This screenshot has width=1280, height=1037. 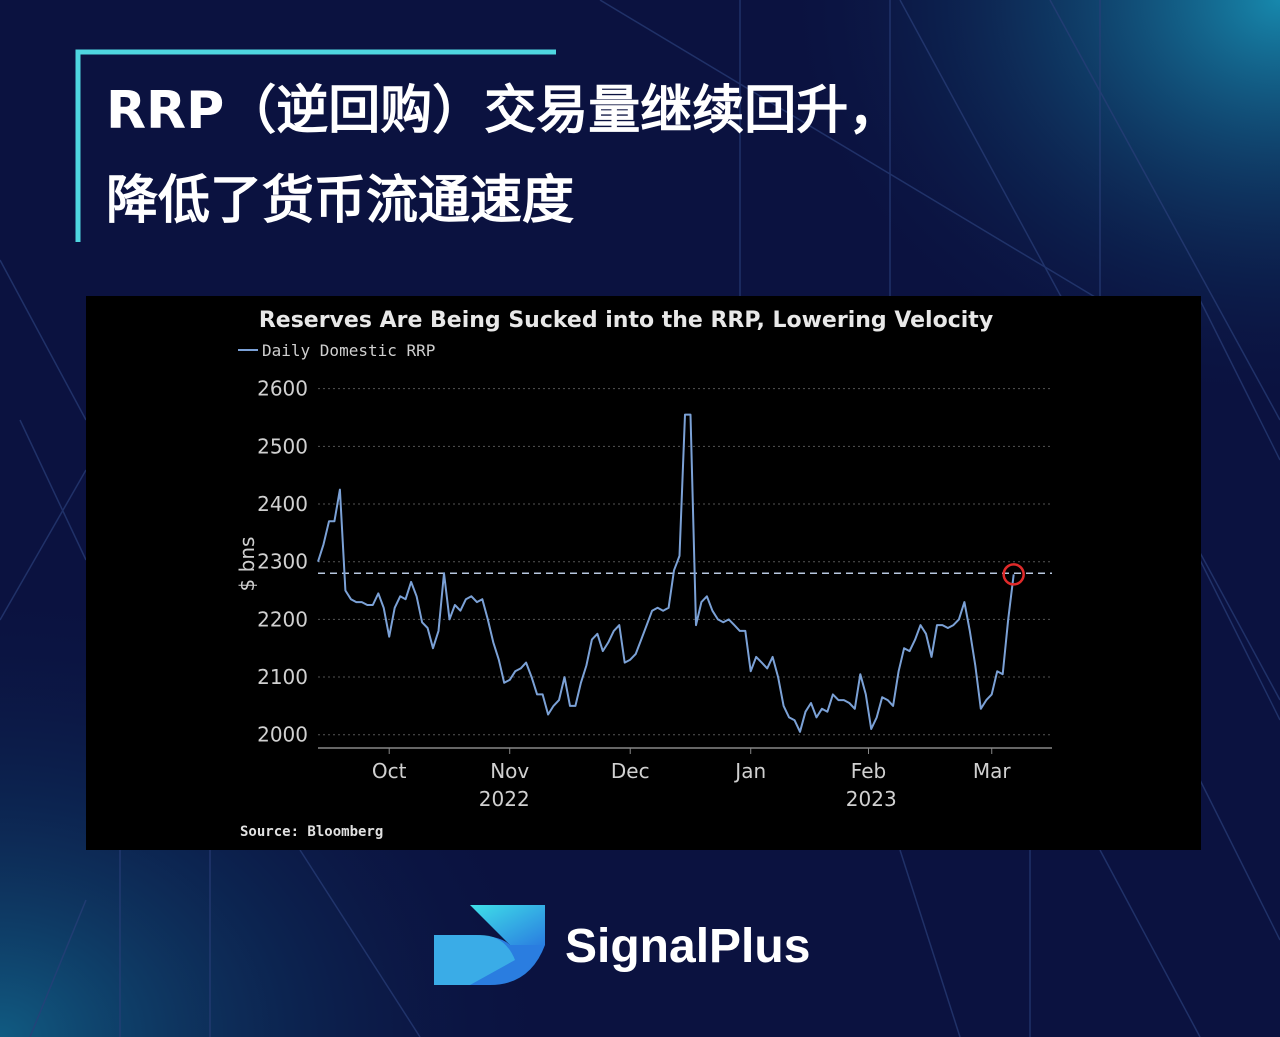 What do you see at coordinates (1013, 574) in the screenshot?
I see `highlight-marker` at bounding box center [1013, 574].